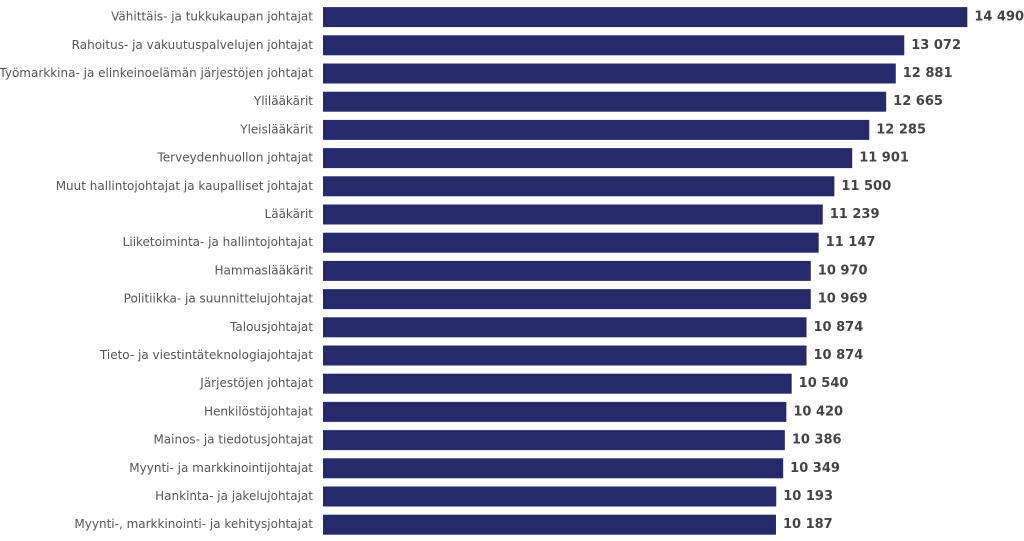  Describe the element at coordinates (936, 45) in the screenshot. I see `value-label: 13 072` at that location.